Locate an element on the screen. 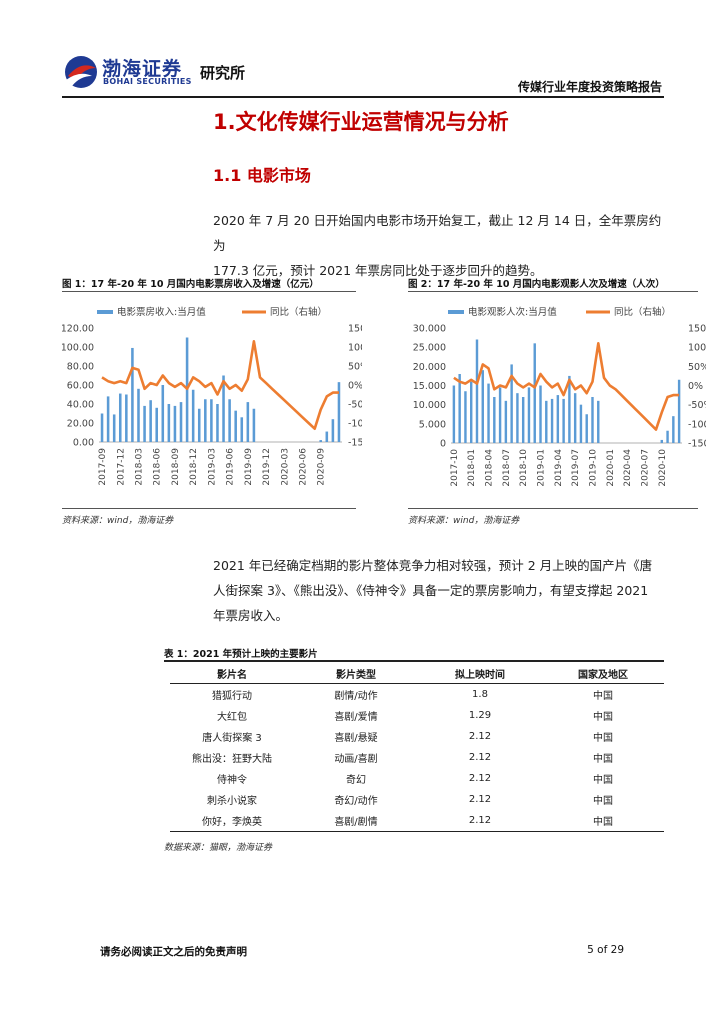 This screenshot has height=1024, width=724. cell-genre: 喜剧/悬疑 is located at coordinates (356, 738).